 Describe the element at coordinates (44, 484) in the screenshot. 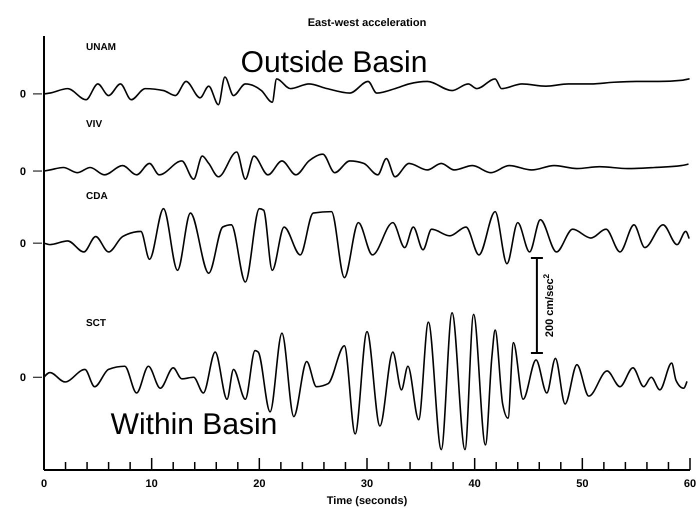

I see `x-tick-label: 0` at that location.